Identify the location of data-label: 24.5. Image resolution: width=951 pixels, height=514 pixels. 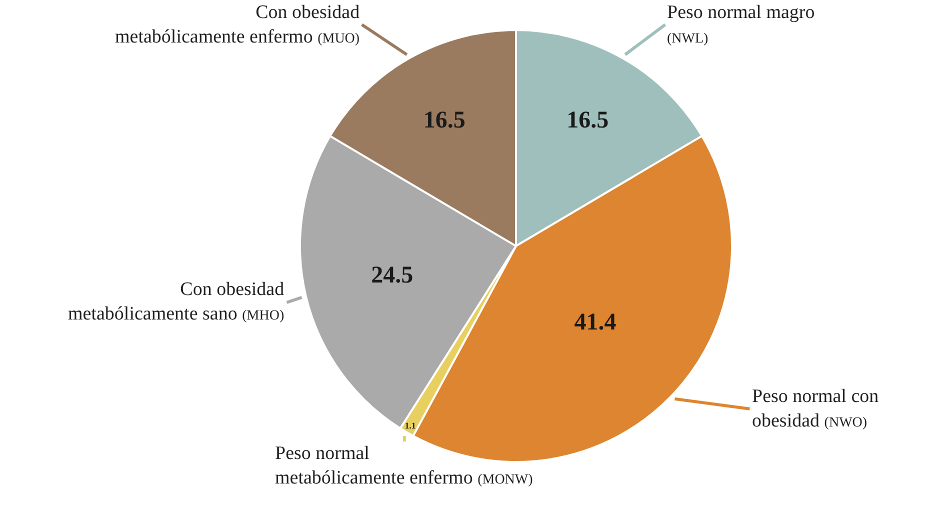
(392, 275).